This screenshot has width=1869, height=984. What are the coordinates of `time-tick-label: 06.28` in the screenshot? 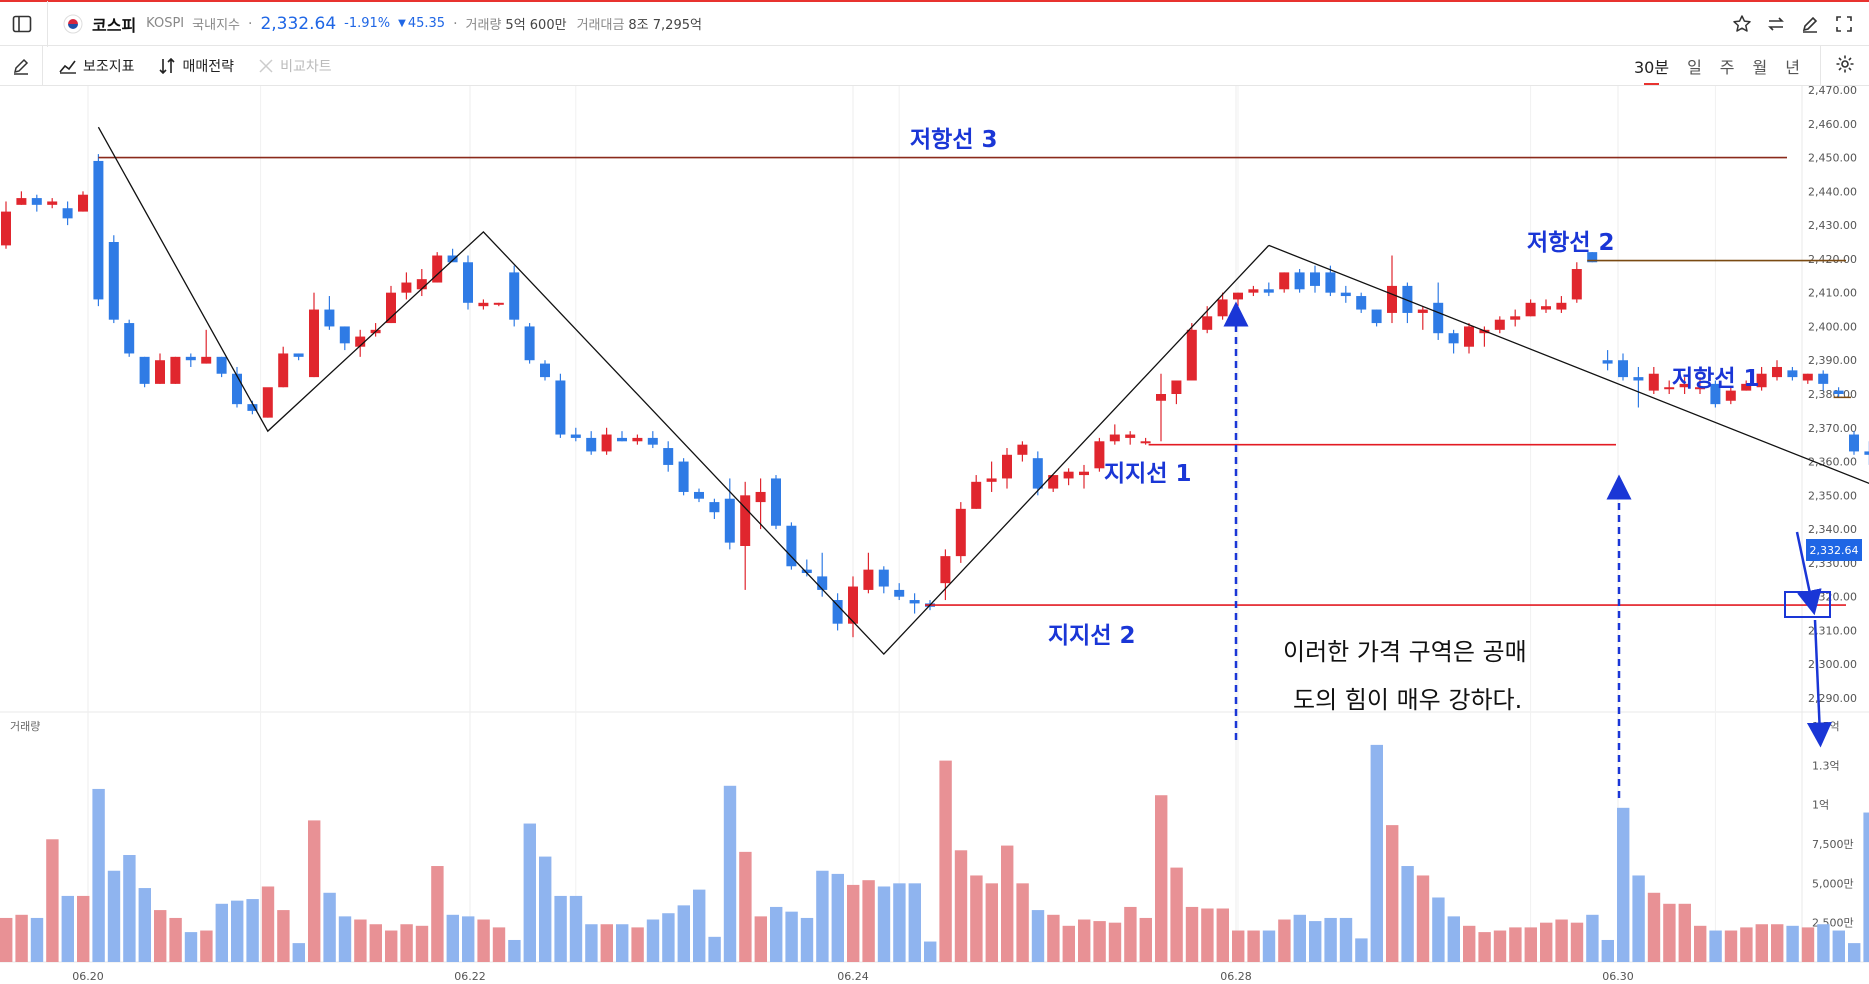 It's located at (1236, 976).